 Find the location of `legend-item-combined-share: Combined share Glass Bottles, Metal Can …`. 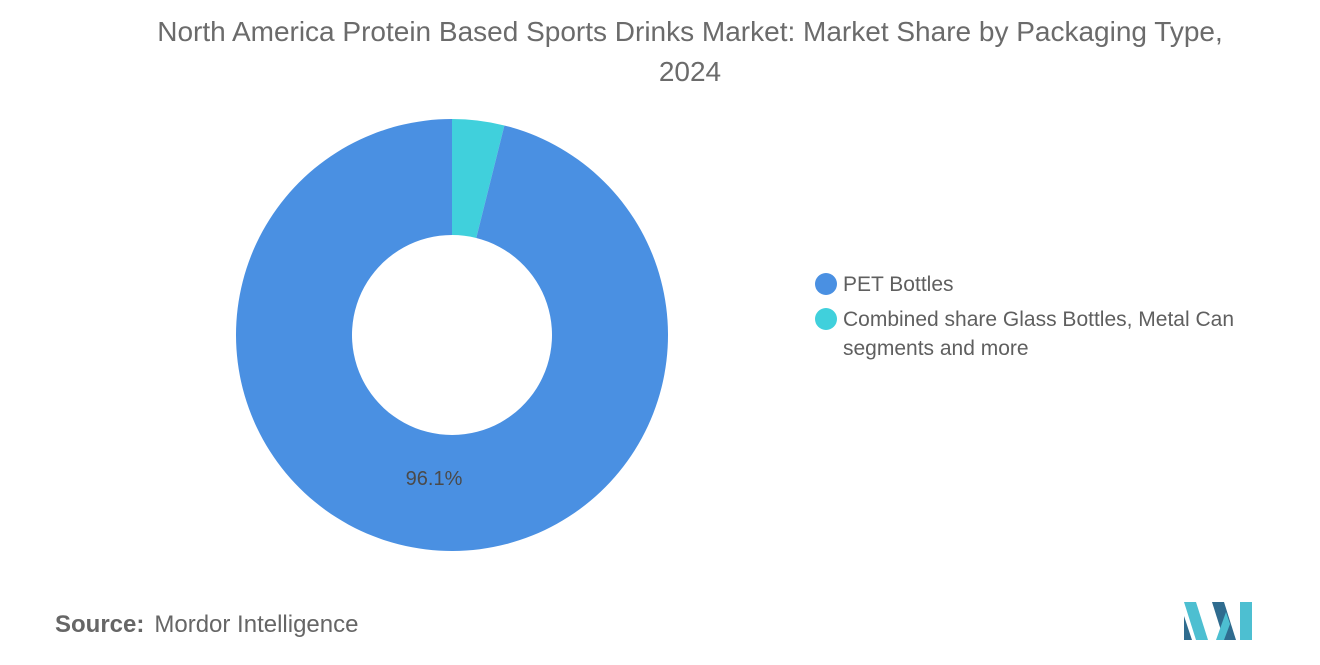

legend-item-combined-share: Combined share Glass Bottles, Metal Can … is located at coordinates (1050, 334).